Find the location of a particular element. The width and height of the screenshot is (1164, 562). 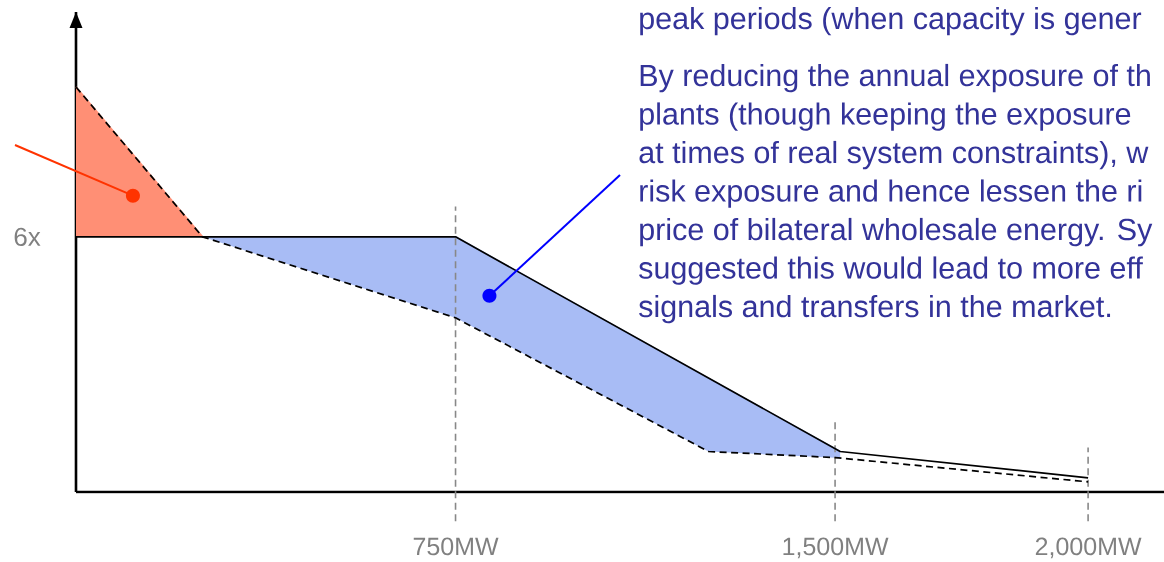

annotation: 6x is located at coordinates (27, 237).